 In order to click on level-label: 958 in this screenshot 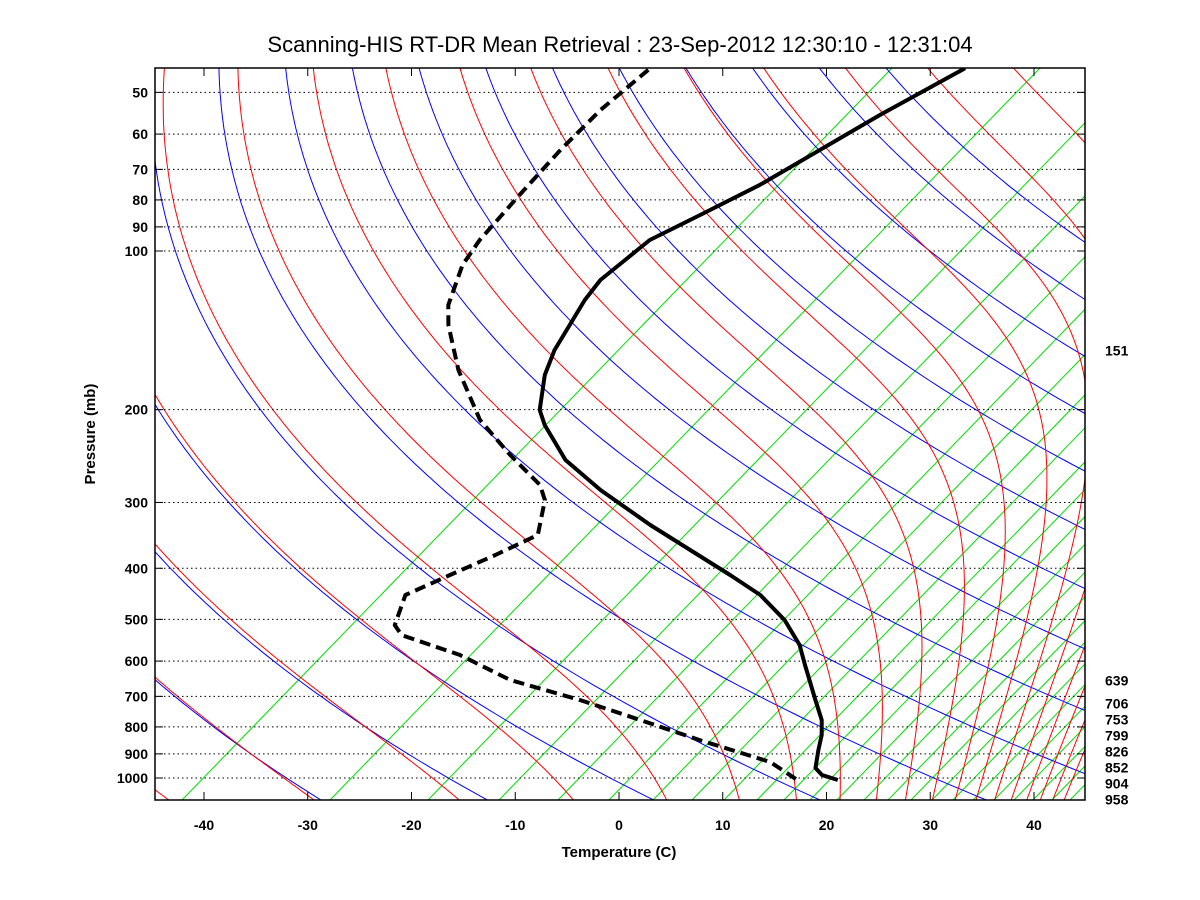, I will do `click(1117, 799)`.